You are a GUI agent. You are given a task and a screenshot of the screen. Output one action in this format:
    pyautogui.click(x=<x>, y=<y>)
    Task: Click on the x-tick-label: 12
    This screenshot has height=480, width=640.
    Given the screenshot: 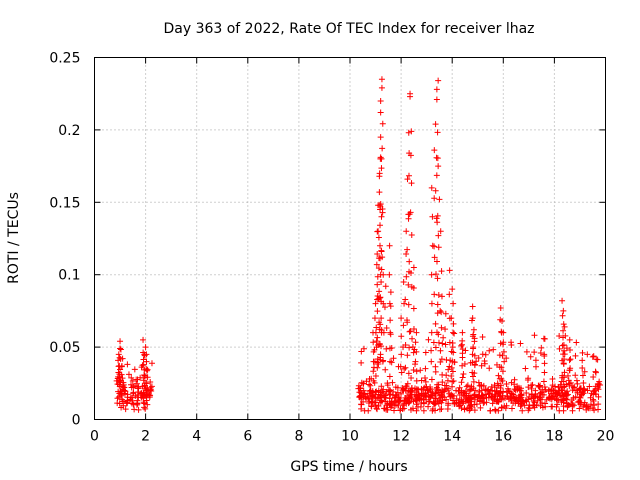 What is the action you would take?
    pyautogui.click(x=401, y=437)
    